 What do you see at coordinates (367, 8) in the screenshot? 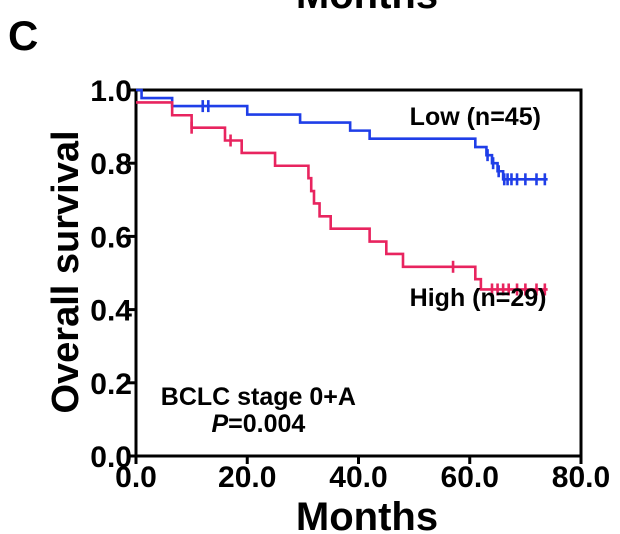
I see `top-cut-label: Months` at bounding box center [367, 8].